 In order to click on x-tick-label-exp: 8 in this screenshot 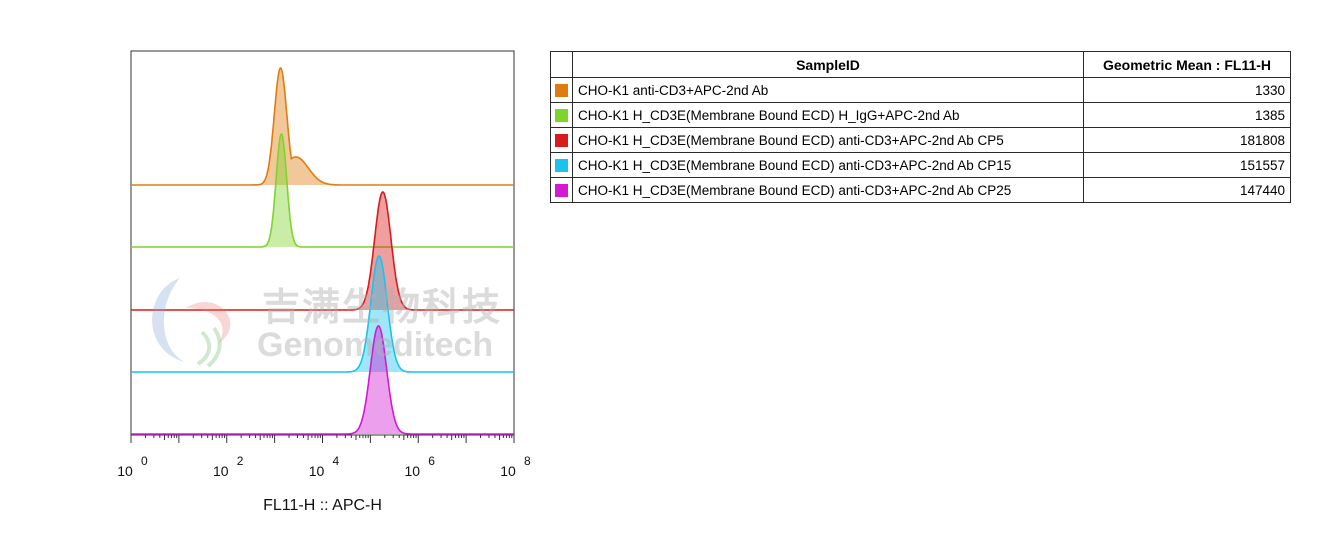, I will do `click(527, 461)`.